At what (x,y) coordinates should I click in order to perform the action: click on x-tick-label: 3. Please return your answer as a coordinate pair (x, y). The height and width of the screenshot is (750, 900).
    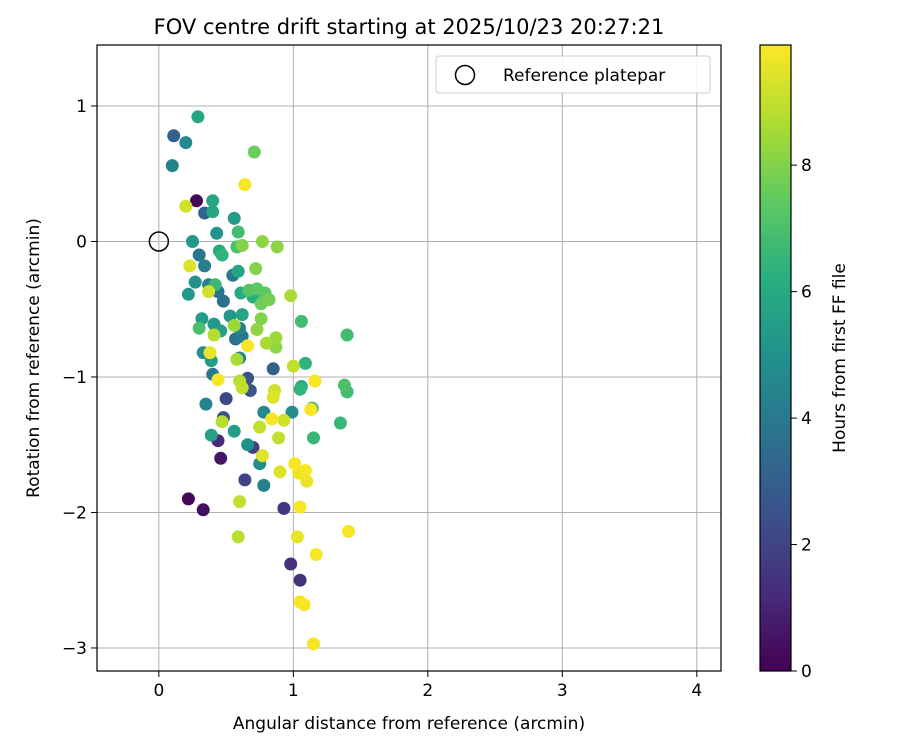
    Looking at the image, I should click on (562, 691).